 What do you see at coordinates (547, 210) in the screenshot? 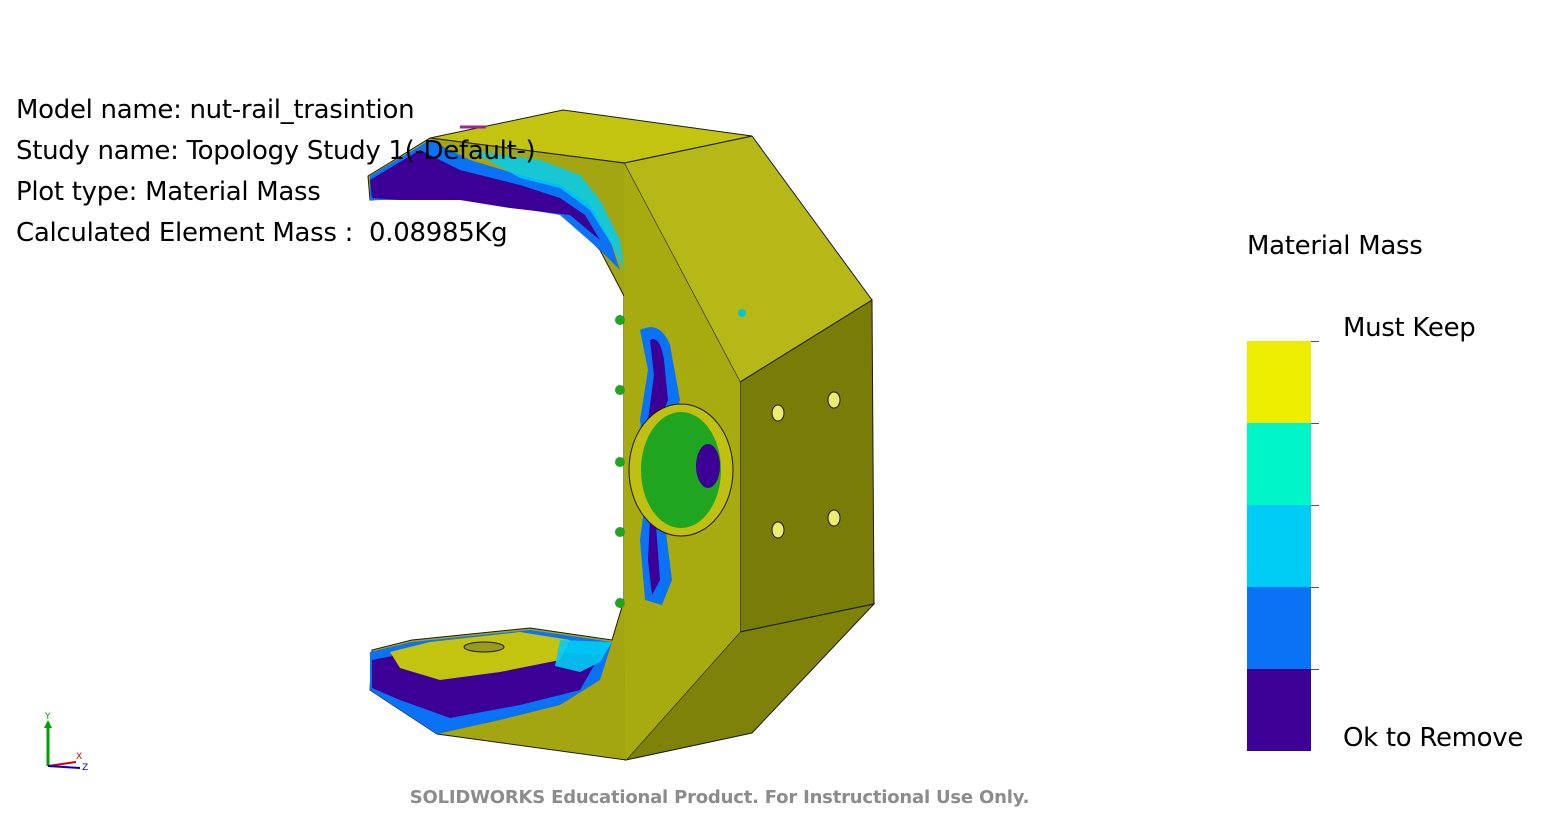
I see `top-arm-cyan-edge` at bounding box center [547, 210].